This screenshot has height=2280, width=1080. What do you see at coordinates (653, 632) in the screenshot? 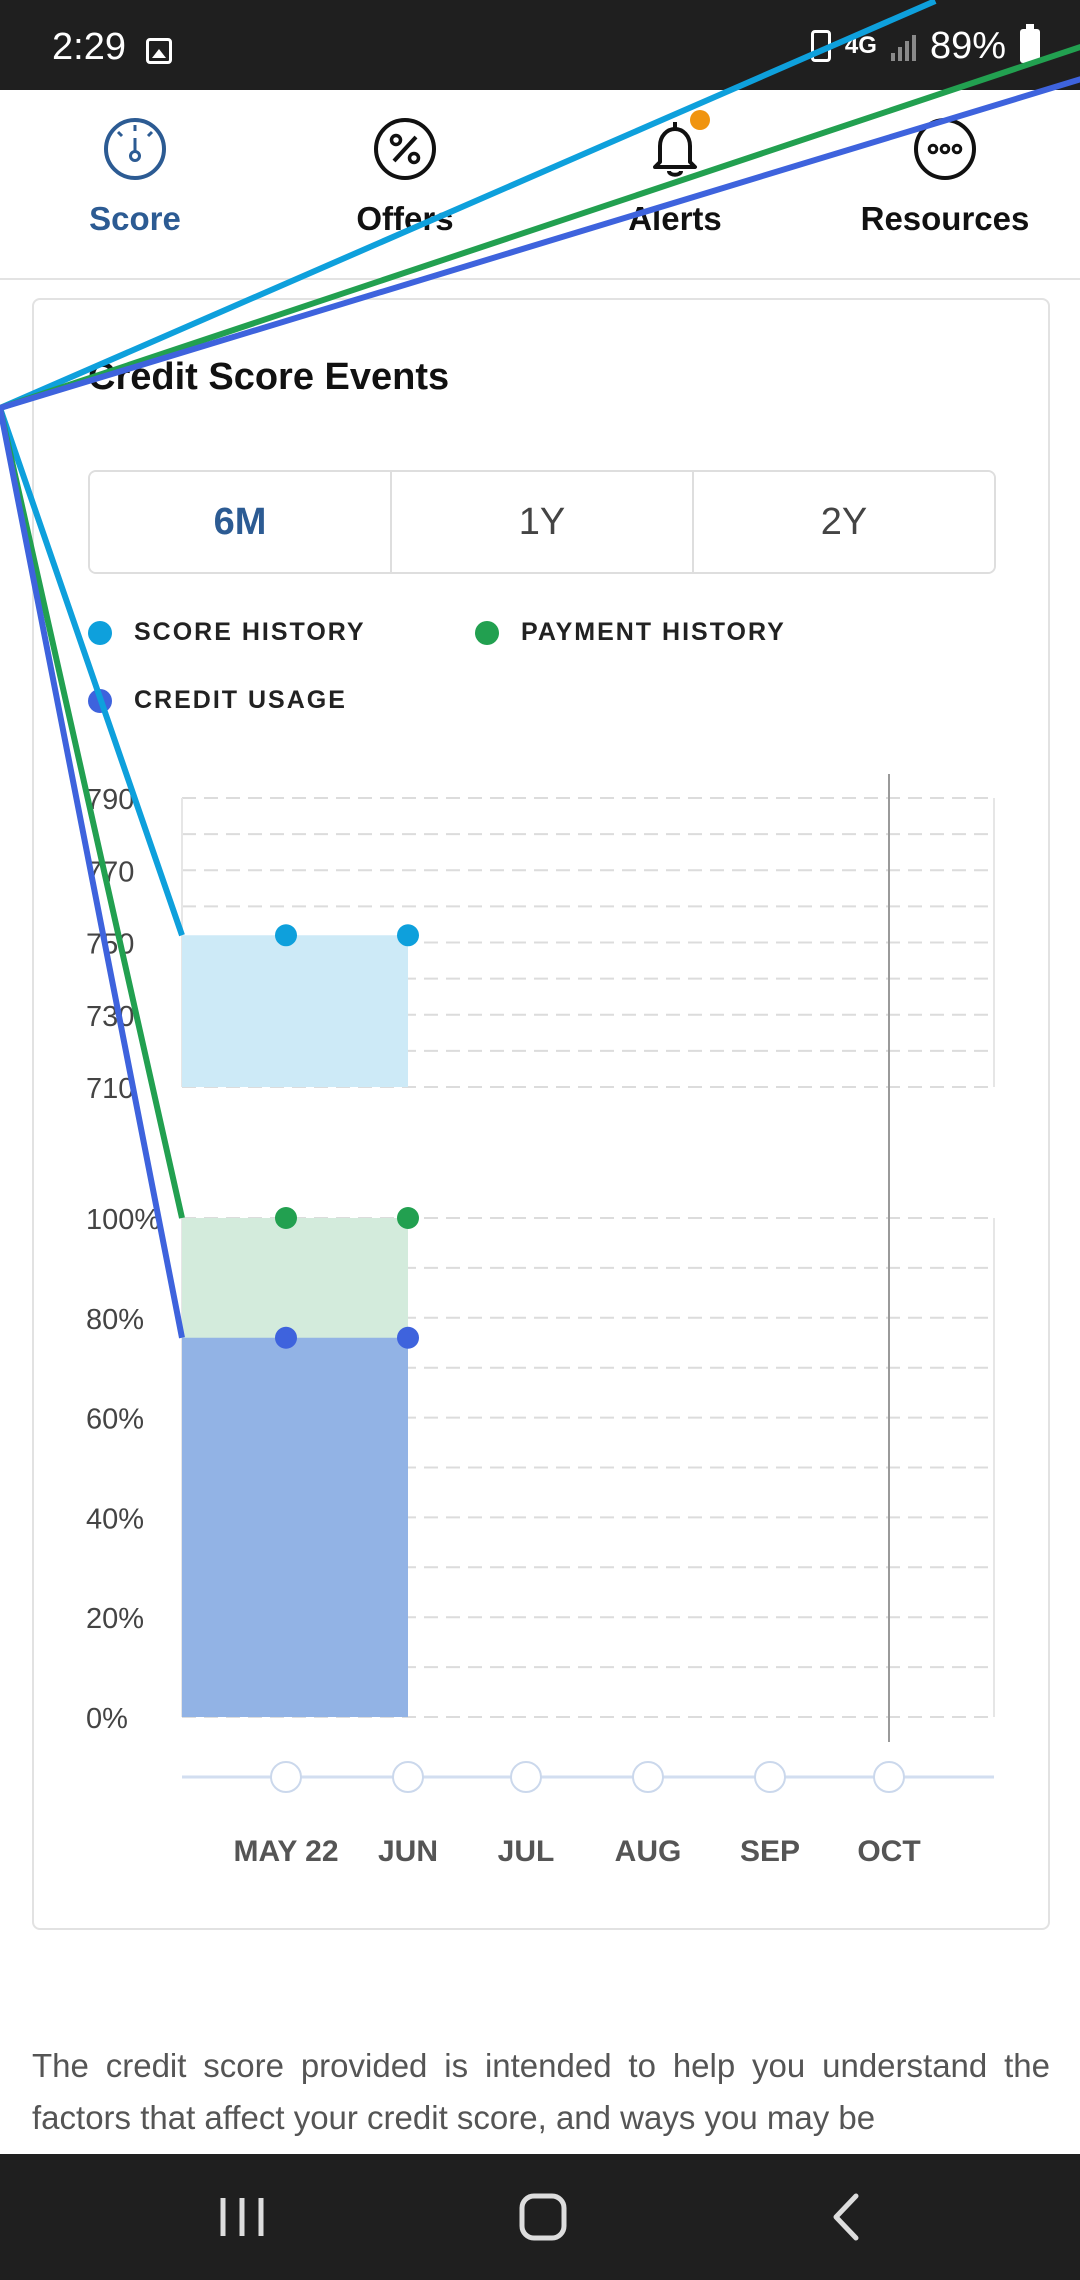
I see `legend-label: PAYMENT HISTORY` at bounding box center [653, 632].